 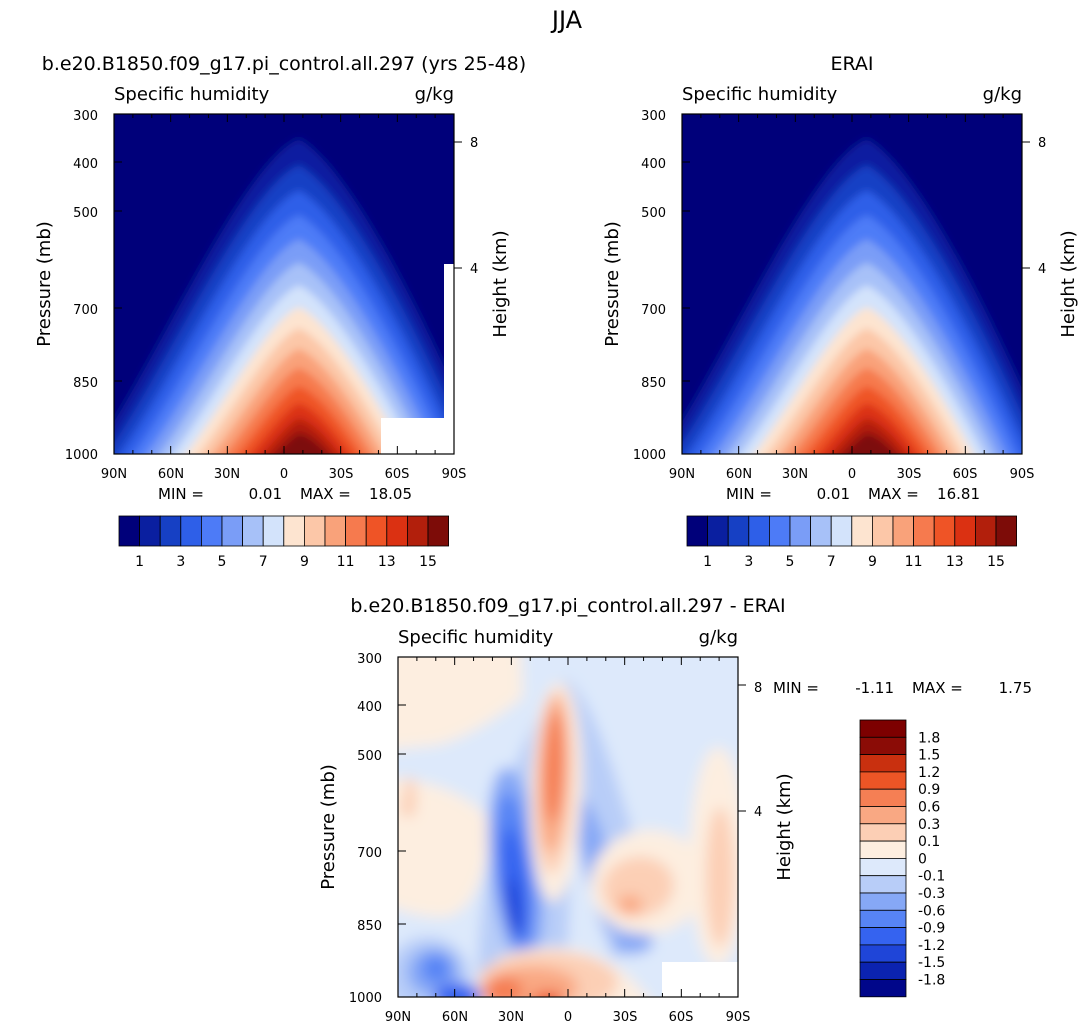 What do you see at coordinates (929, 790) in the screenshot?
I see `colorbar-label: 0.9` at bounding box center [929, 790].